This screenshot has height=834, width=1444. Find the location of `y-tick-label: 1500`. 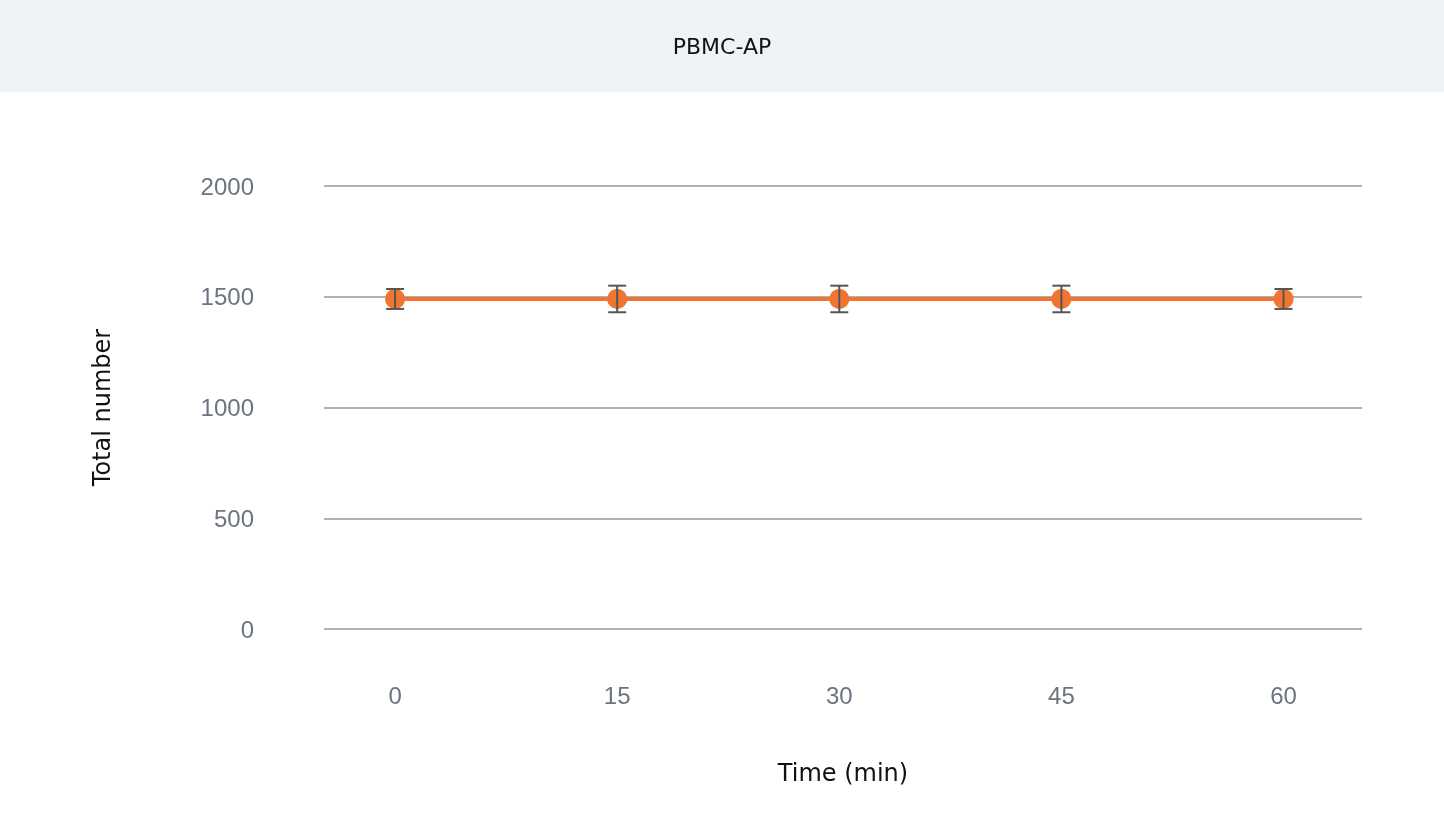

y-tick-label: 1500 is located at coordinates (227, 297).